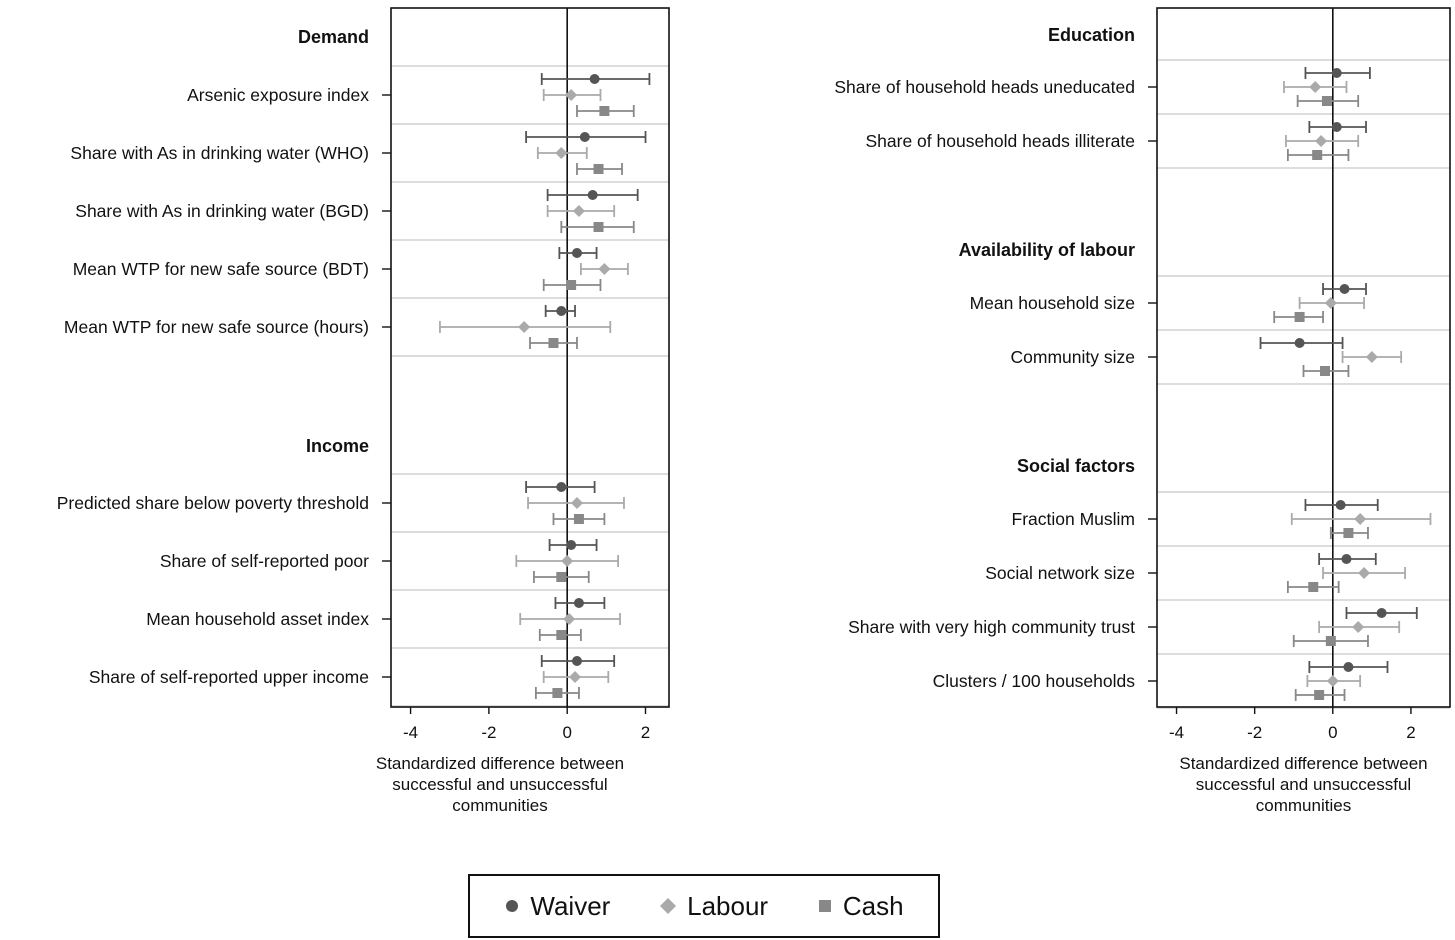 The width and height of the screenshot is (1455, 940). I want to click on row-label: Share of self-reported poor, so click(264, 561).